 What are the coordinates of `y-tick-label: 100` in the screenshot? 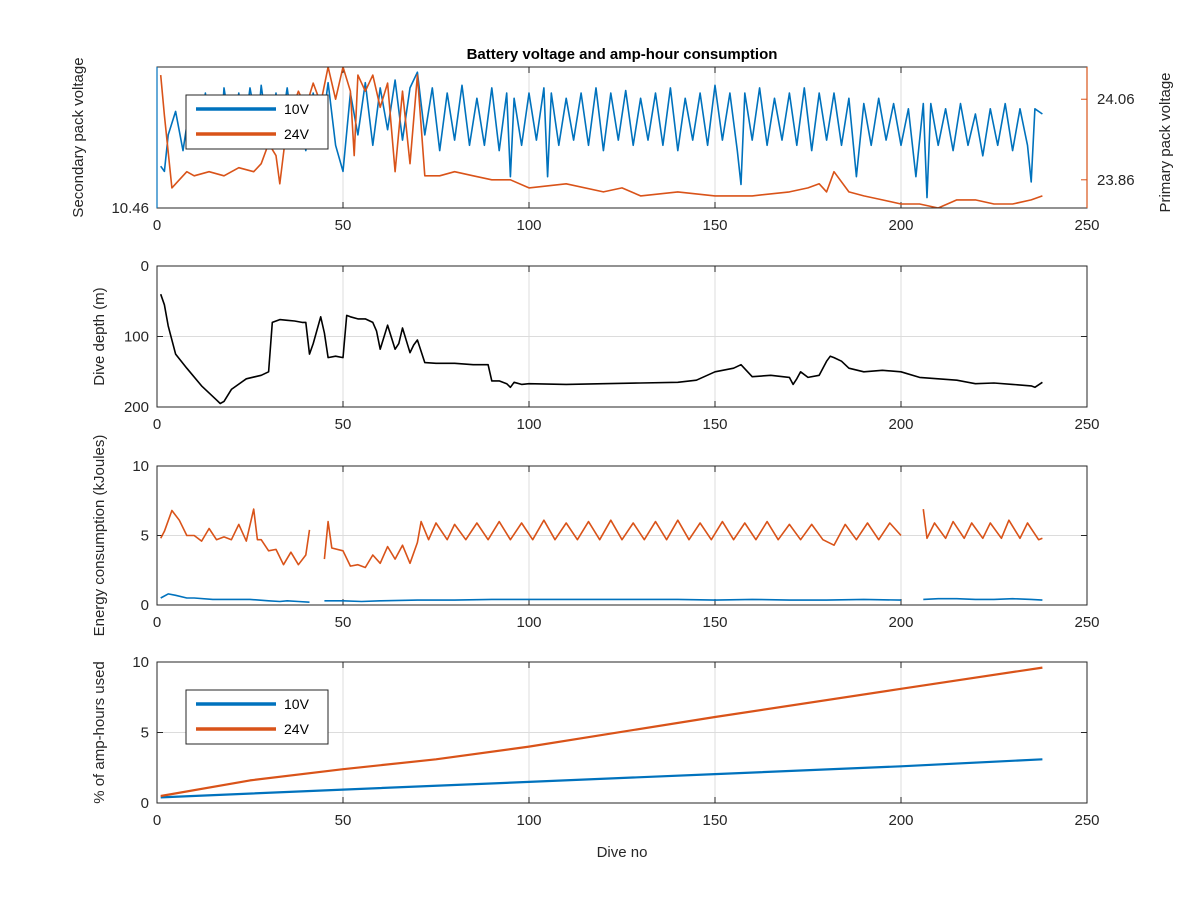 It's located at (136, 337).